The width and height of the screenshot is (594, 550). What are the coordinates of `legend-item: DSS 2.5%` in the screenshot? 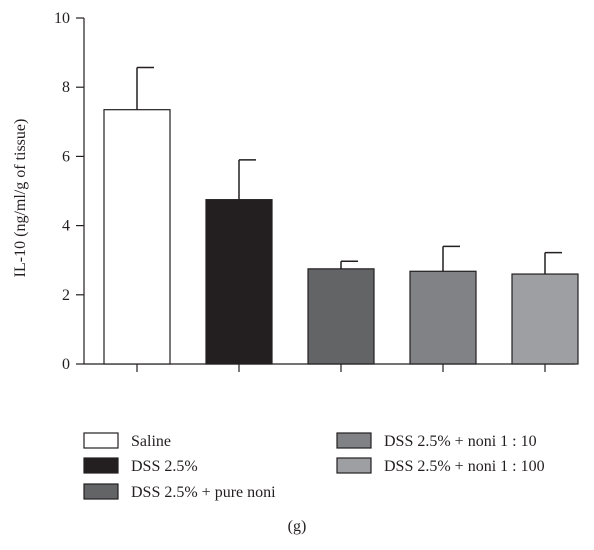 It's located at (140, 466).